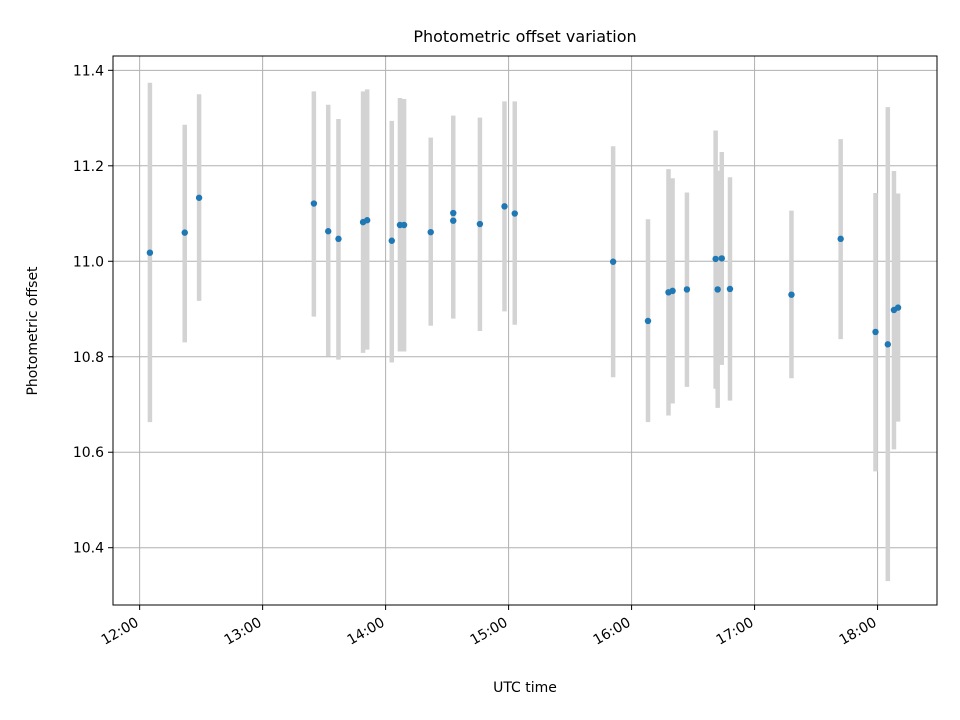 The height and width of the screenshot is (720, 960). What do you see at coordinates (88, 167) in the screenshot?
I see `y-tick-label: 11.2` at bounding box center [88, 167].